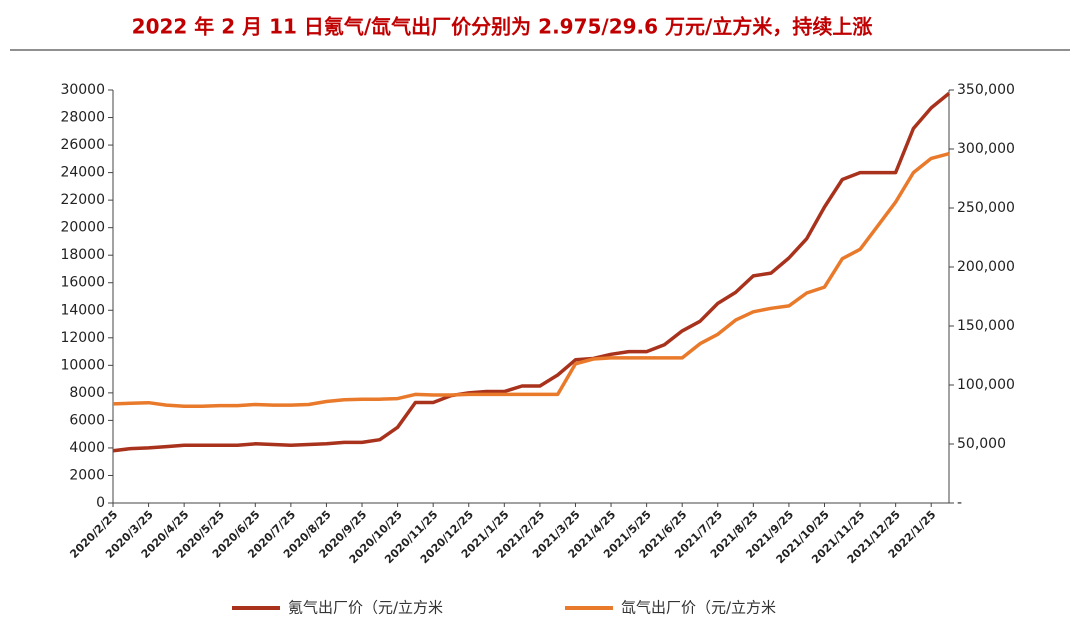  What do you see at coordinates (986, 326) in the screenshot?
I see `y2-tick-label: 150,000` at bounding box center [986, 326].